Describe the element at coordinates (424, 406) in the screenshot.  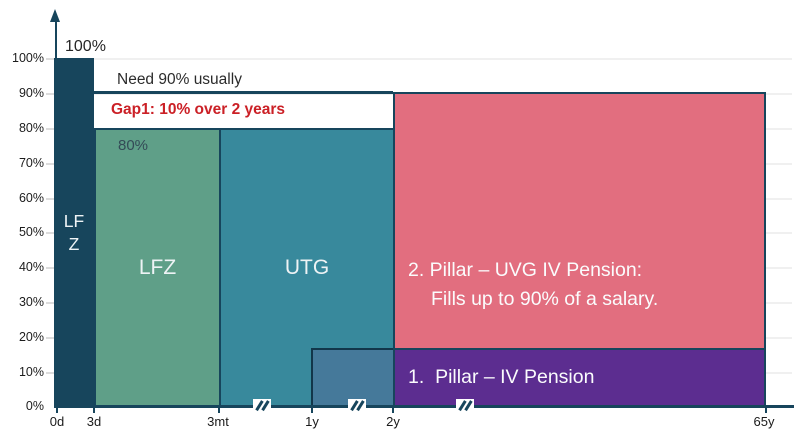
I see `x-axis-line` at that location.